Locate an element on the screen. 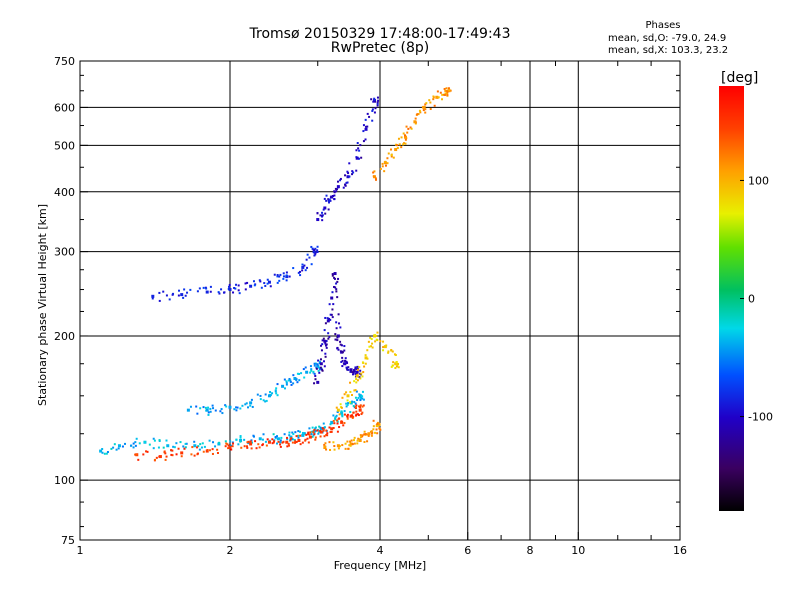 The height and width of the screenshot is (600, 800). y-tick-label: 400 is located at coordinates (64, 192).